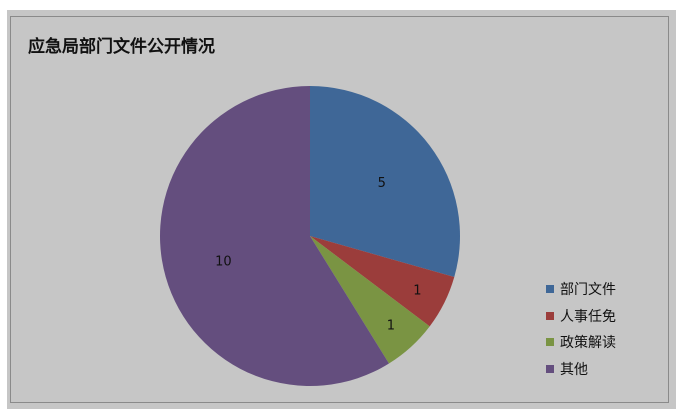 This screenshot has width=681, height=409. Describe the element at coordinates (588, 316) in the screenshot. I see `legend-label: 人事任免` at that location.